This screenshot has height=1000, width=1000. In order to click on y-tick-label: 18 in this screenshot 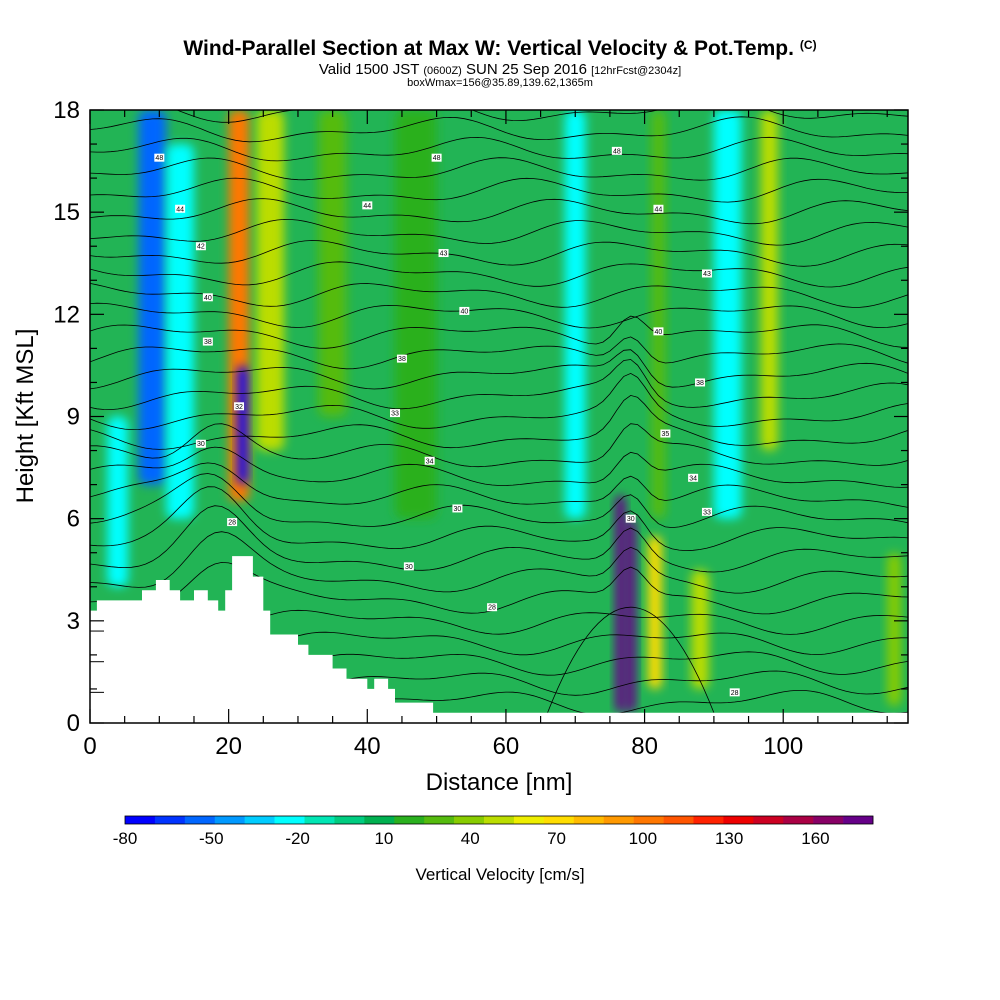, I will do `click(66, 110)`.